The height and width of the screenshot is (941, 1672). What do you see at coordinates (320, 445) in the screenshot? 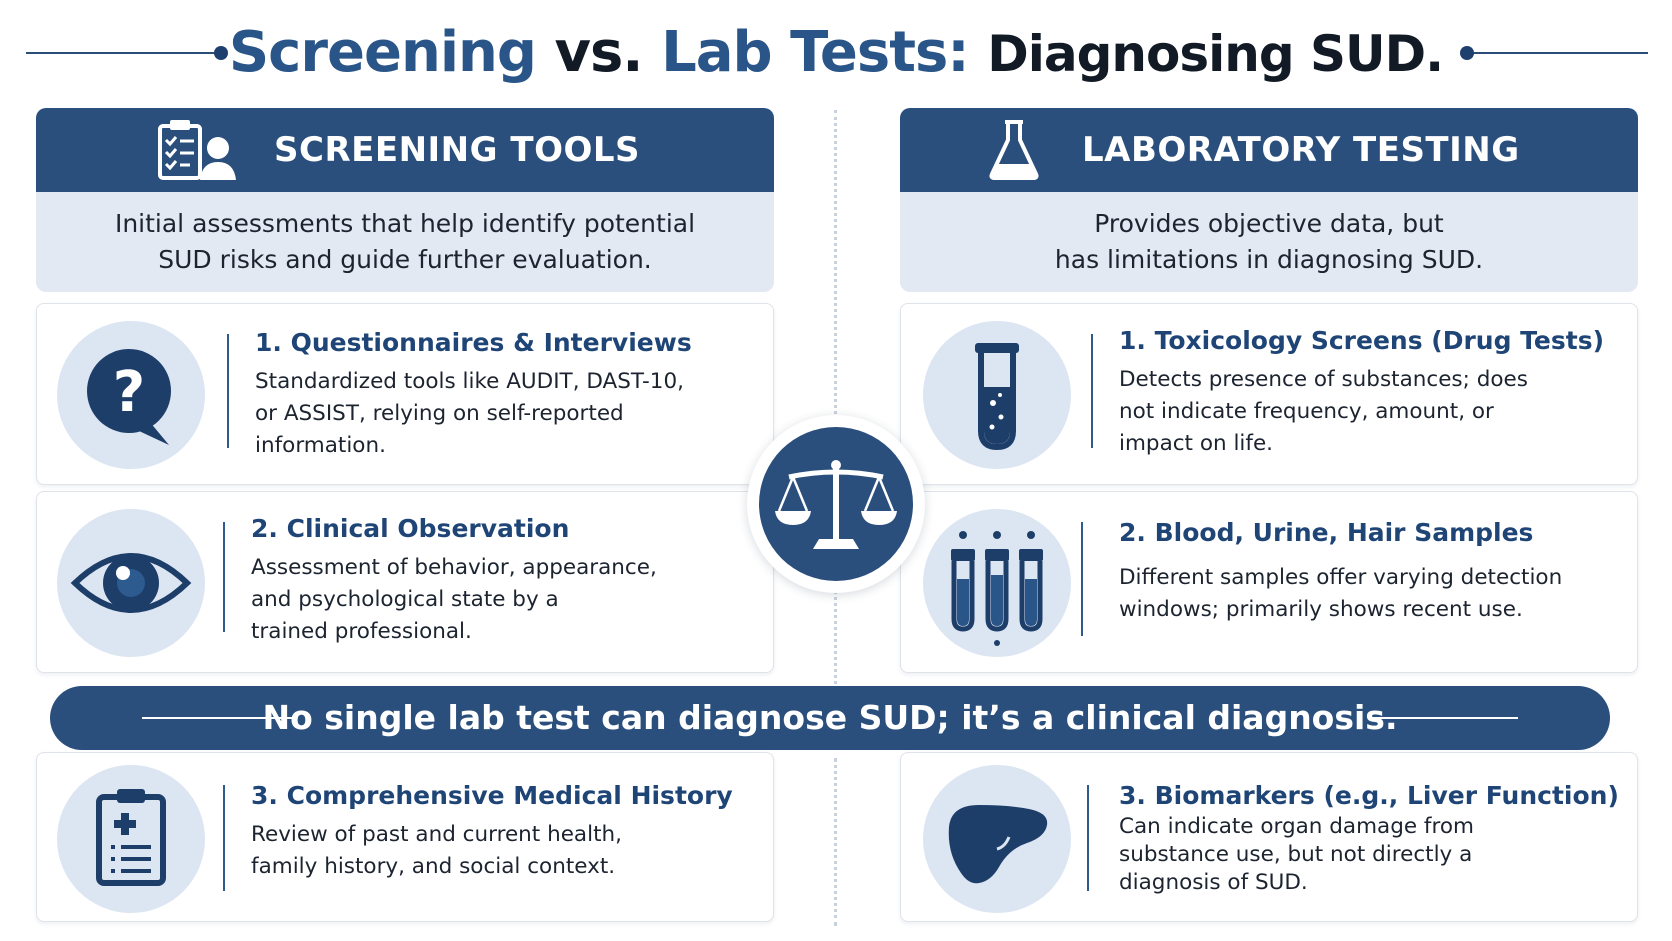
I see `card-body-line: information.` at bounding box center [320, 445].